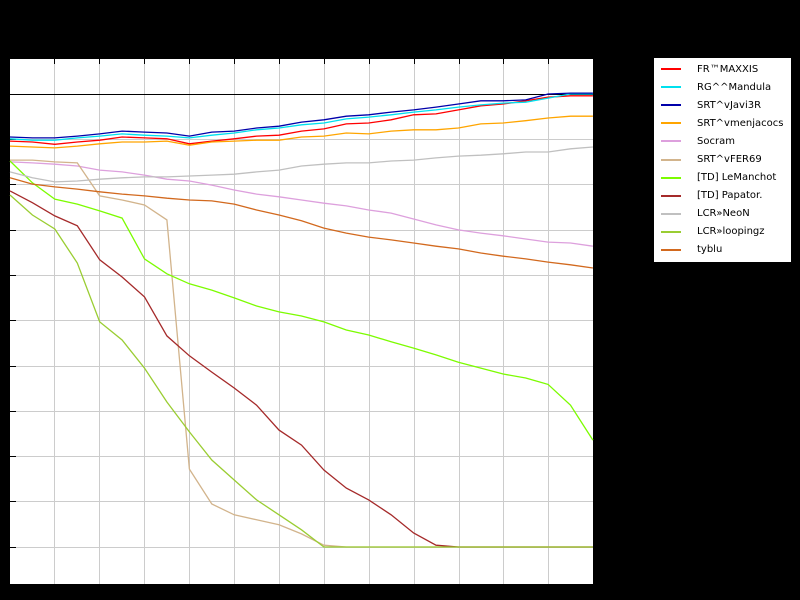  I want to click on legend-label: Socram, so click(716, 141).